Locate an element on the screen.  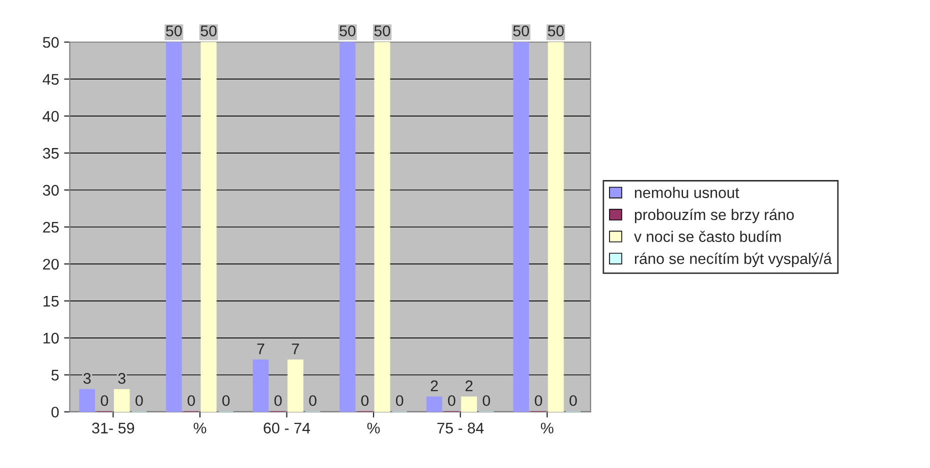
y-tick-label: 5 is located at coordinates (55, 375).